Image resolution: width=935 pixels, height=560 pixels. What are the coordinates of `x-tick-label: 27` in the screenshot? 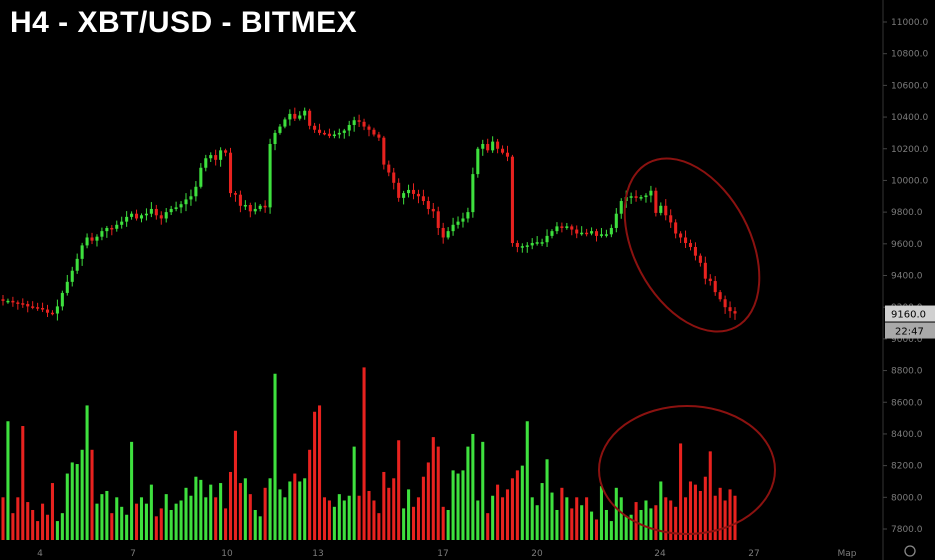 It's located at (753, 554).